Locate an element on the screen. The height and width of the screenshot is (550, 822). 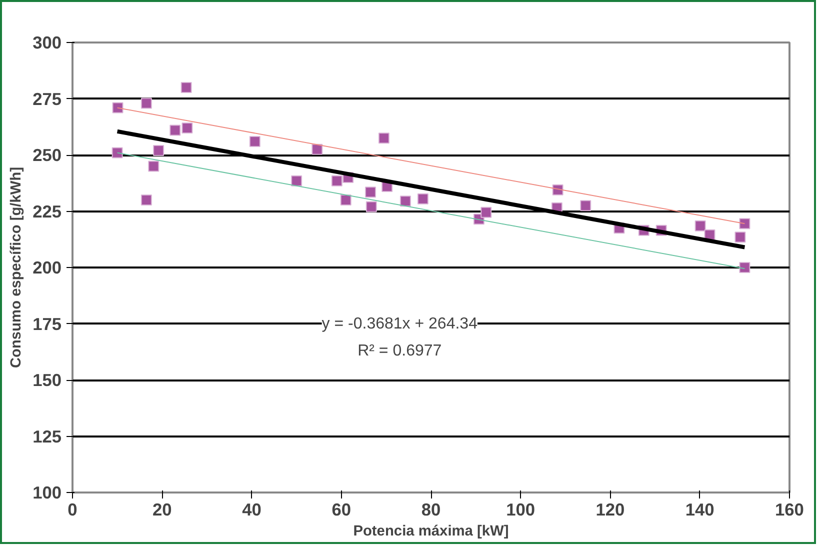
y-tick-label: 200 is located at coordinates (47, 268).